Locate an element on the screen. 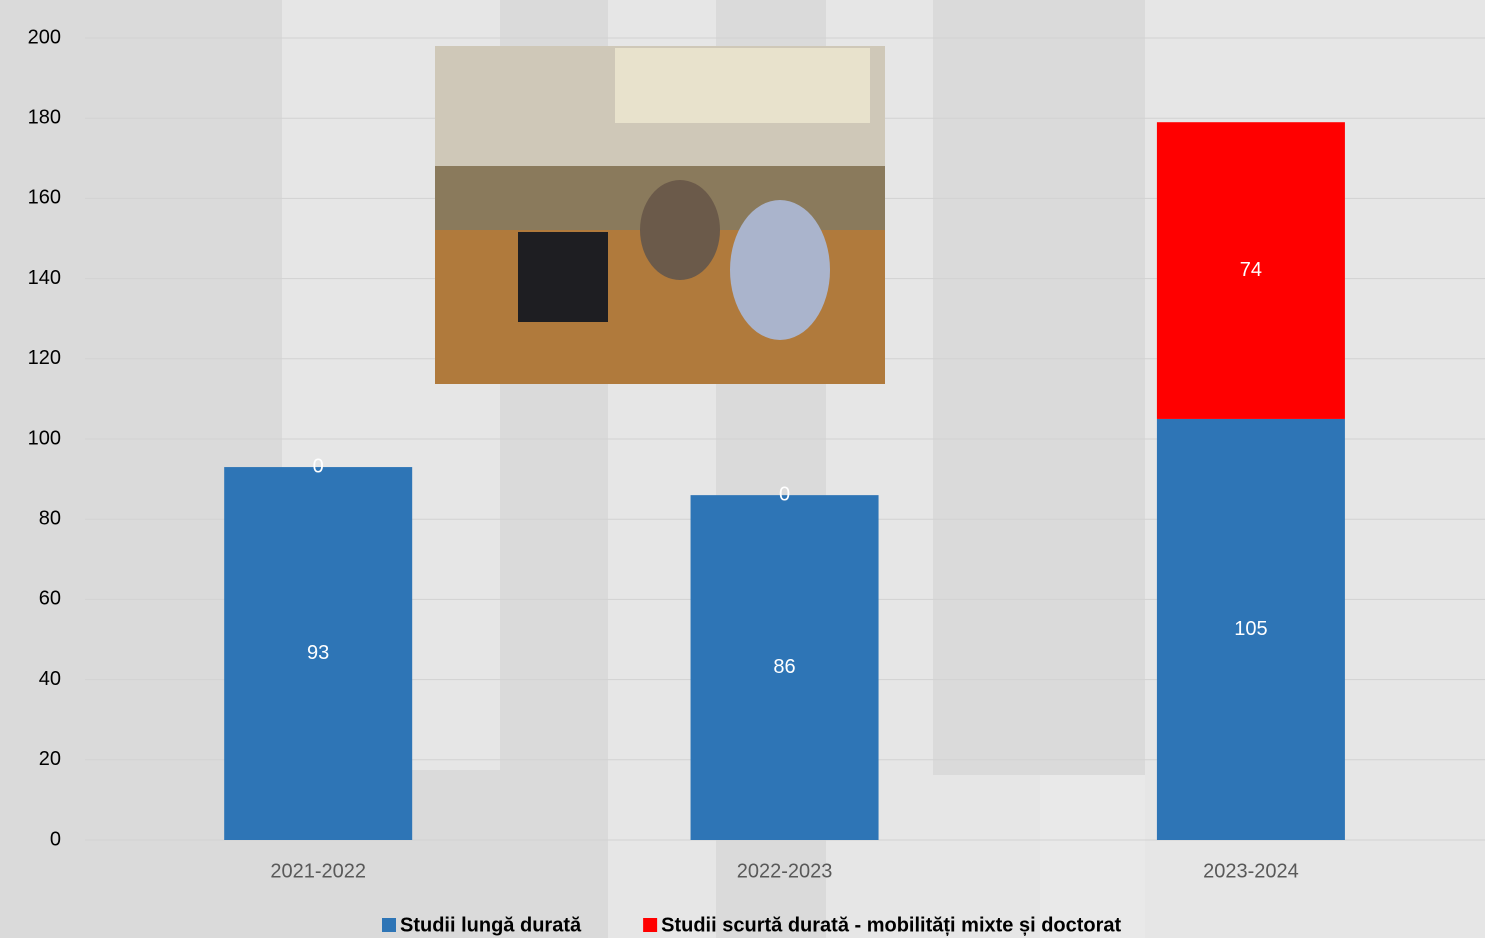 The height and width of the screenshot is (938, 1485). y-tick-label: 160 is located at coordinates (44, 198).